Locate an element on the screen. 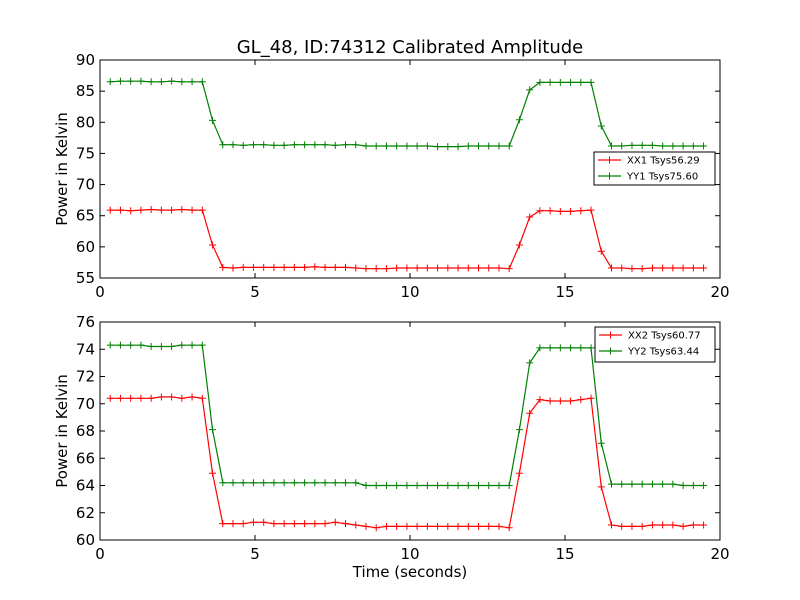 The width and height of the screenshot is (800, 600). legend: XX1 Tsys56.29 YY1 Tsys75.60 is located at coordinates (654, 168).